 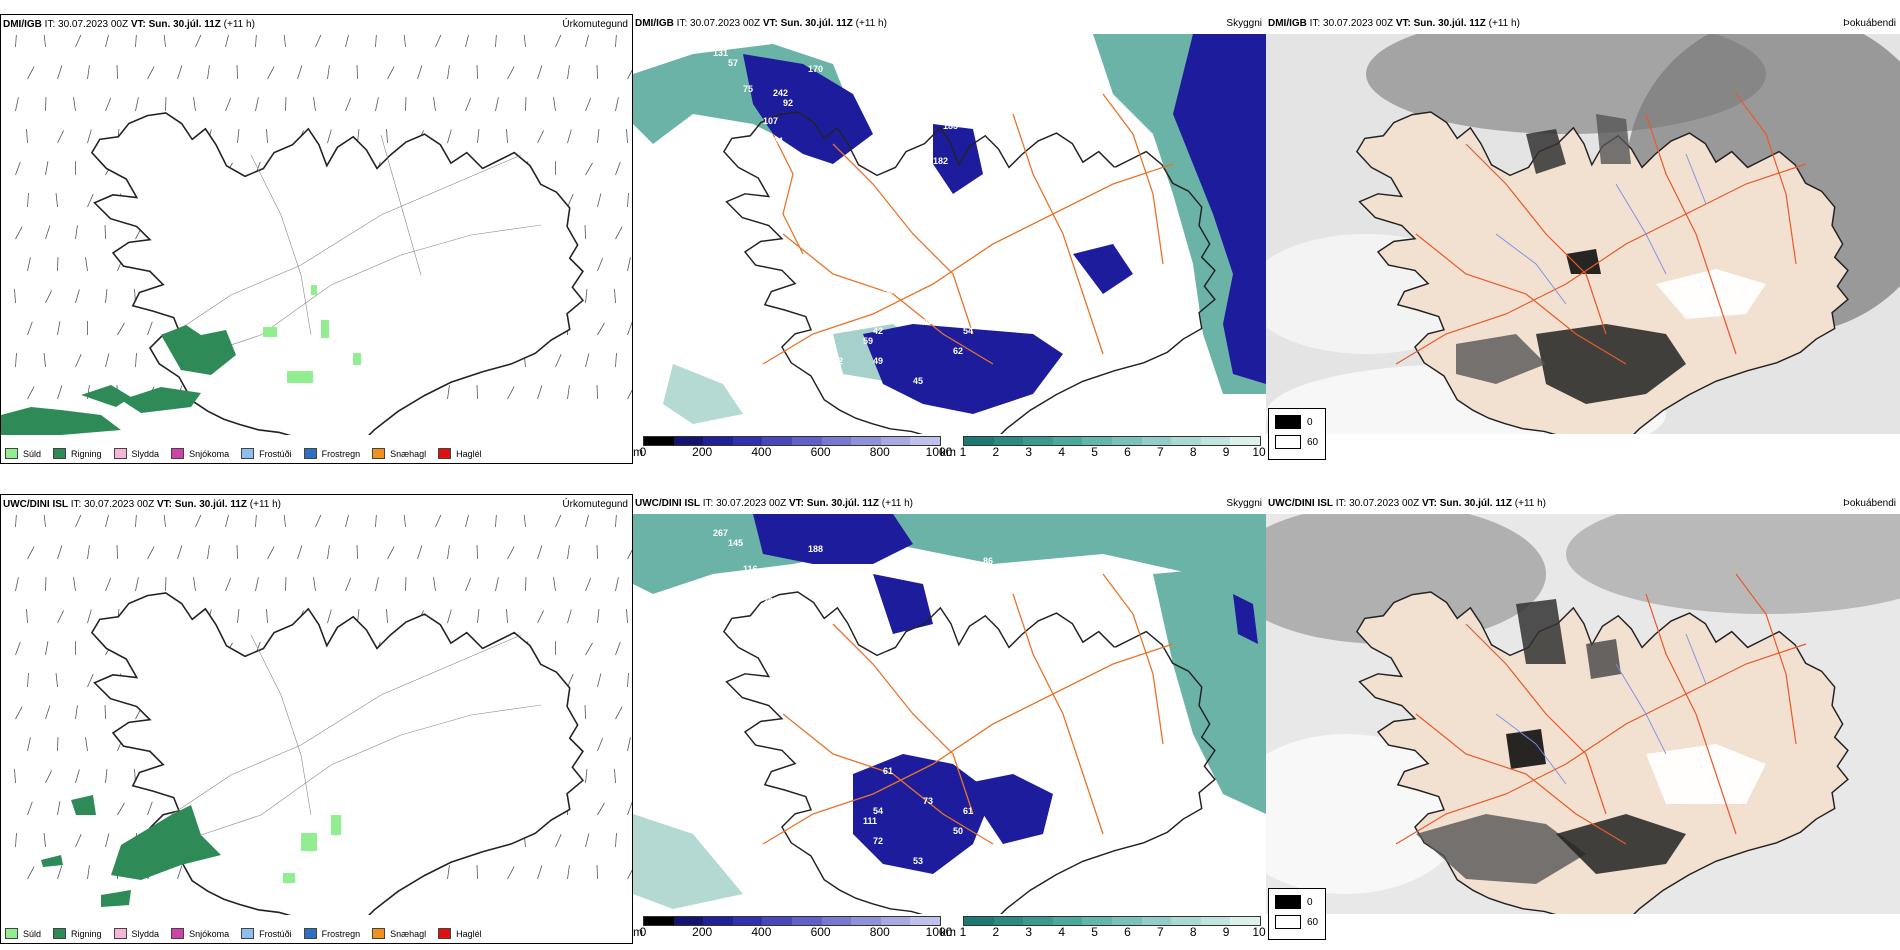 I want to click on tick-label: 8, so click(x=1193, y=452).